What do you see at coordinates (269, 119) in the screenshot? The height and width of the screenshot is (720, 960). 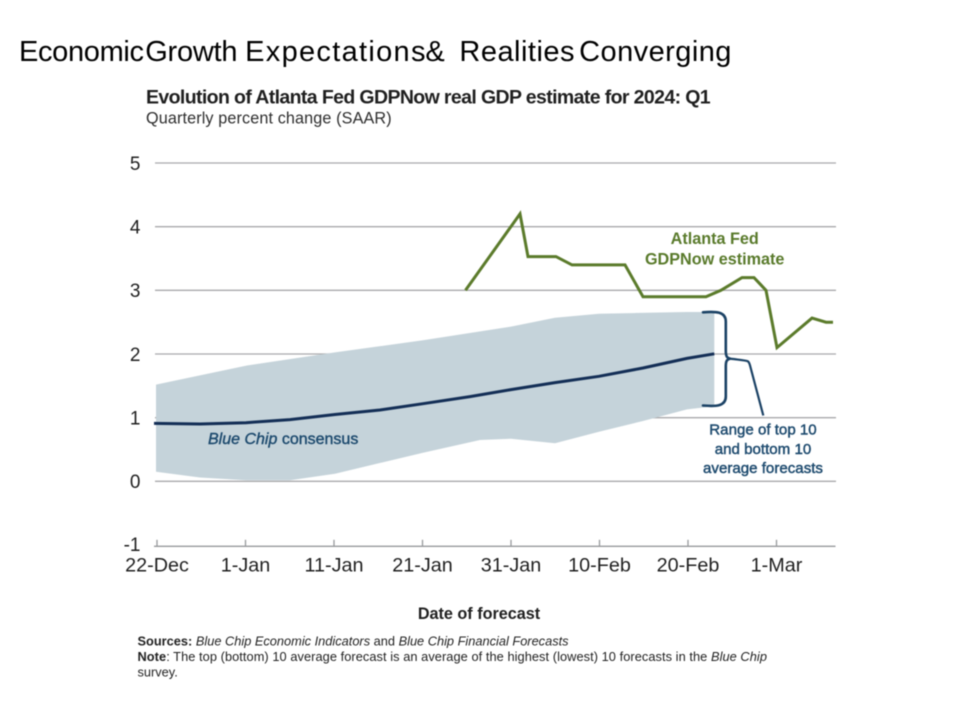 I see `svg-text:Quarterly percent change (SAAR: Quarterly percent change (SAAR)` at bounding box center [269, 119].